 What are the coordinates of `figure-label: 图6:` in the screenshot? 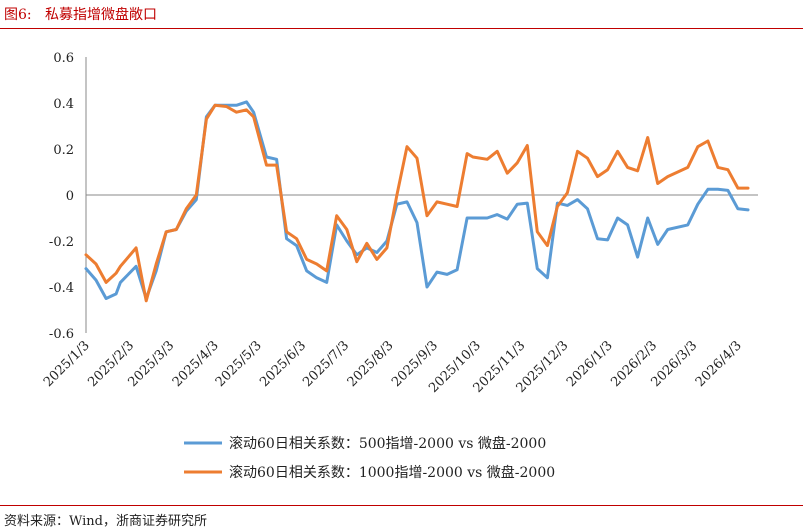 It's located at (18, 15).